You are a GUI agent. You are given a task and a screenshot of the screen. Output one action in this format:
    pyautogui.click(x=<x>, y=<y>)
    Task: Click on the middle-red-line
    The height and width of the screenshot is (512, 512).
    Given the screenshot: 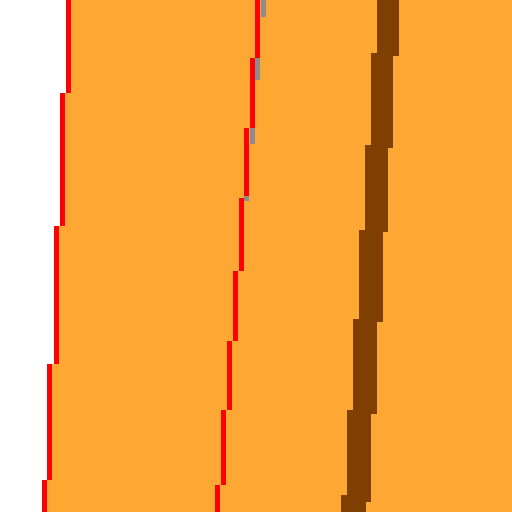 What is the action you would take?
    pyautogui.click(x=237, y=256)
    